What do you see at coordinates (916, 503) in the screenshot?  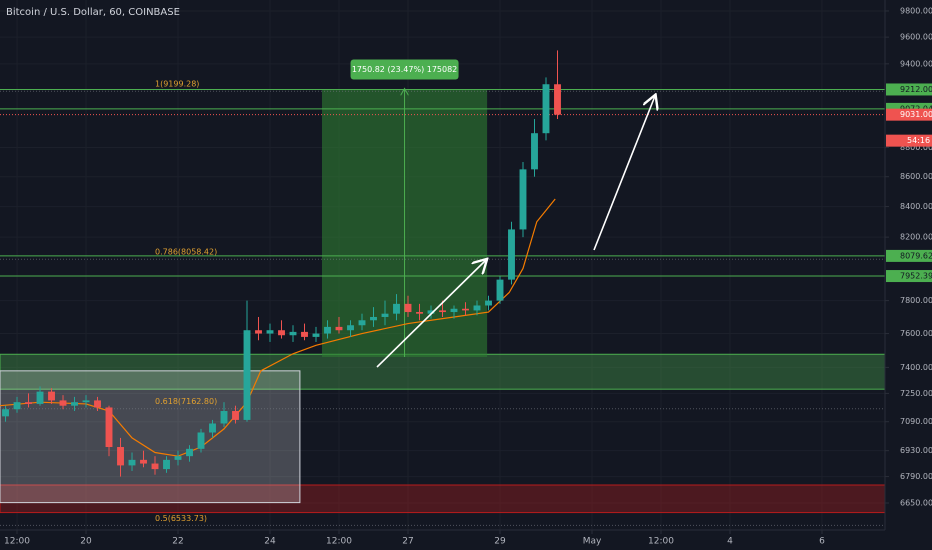 I see `y-tick-label: 6650.00` at bounding box center [916, 503].